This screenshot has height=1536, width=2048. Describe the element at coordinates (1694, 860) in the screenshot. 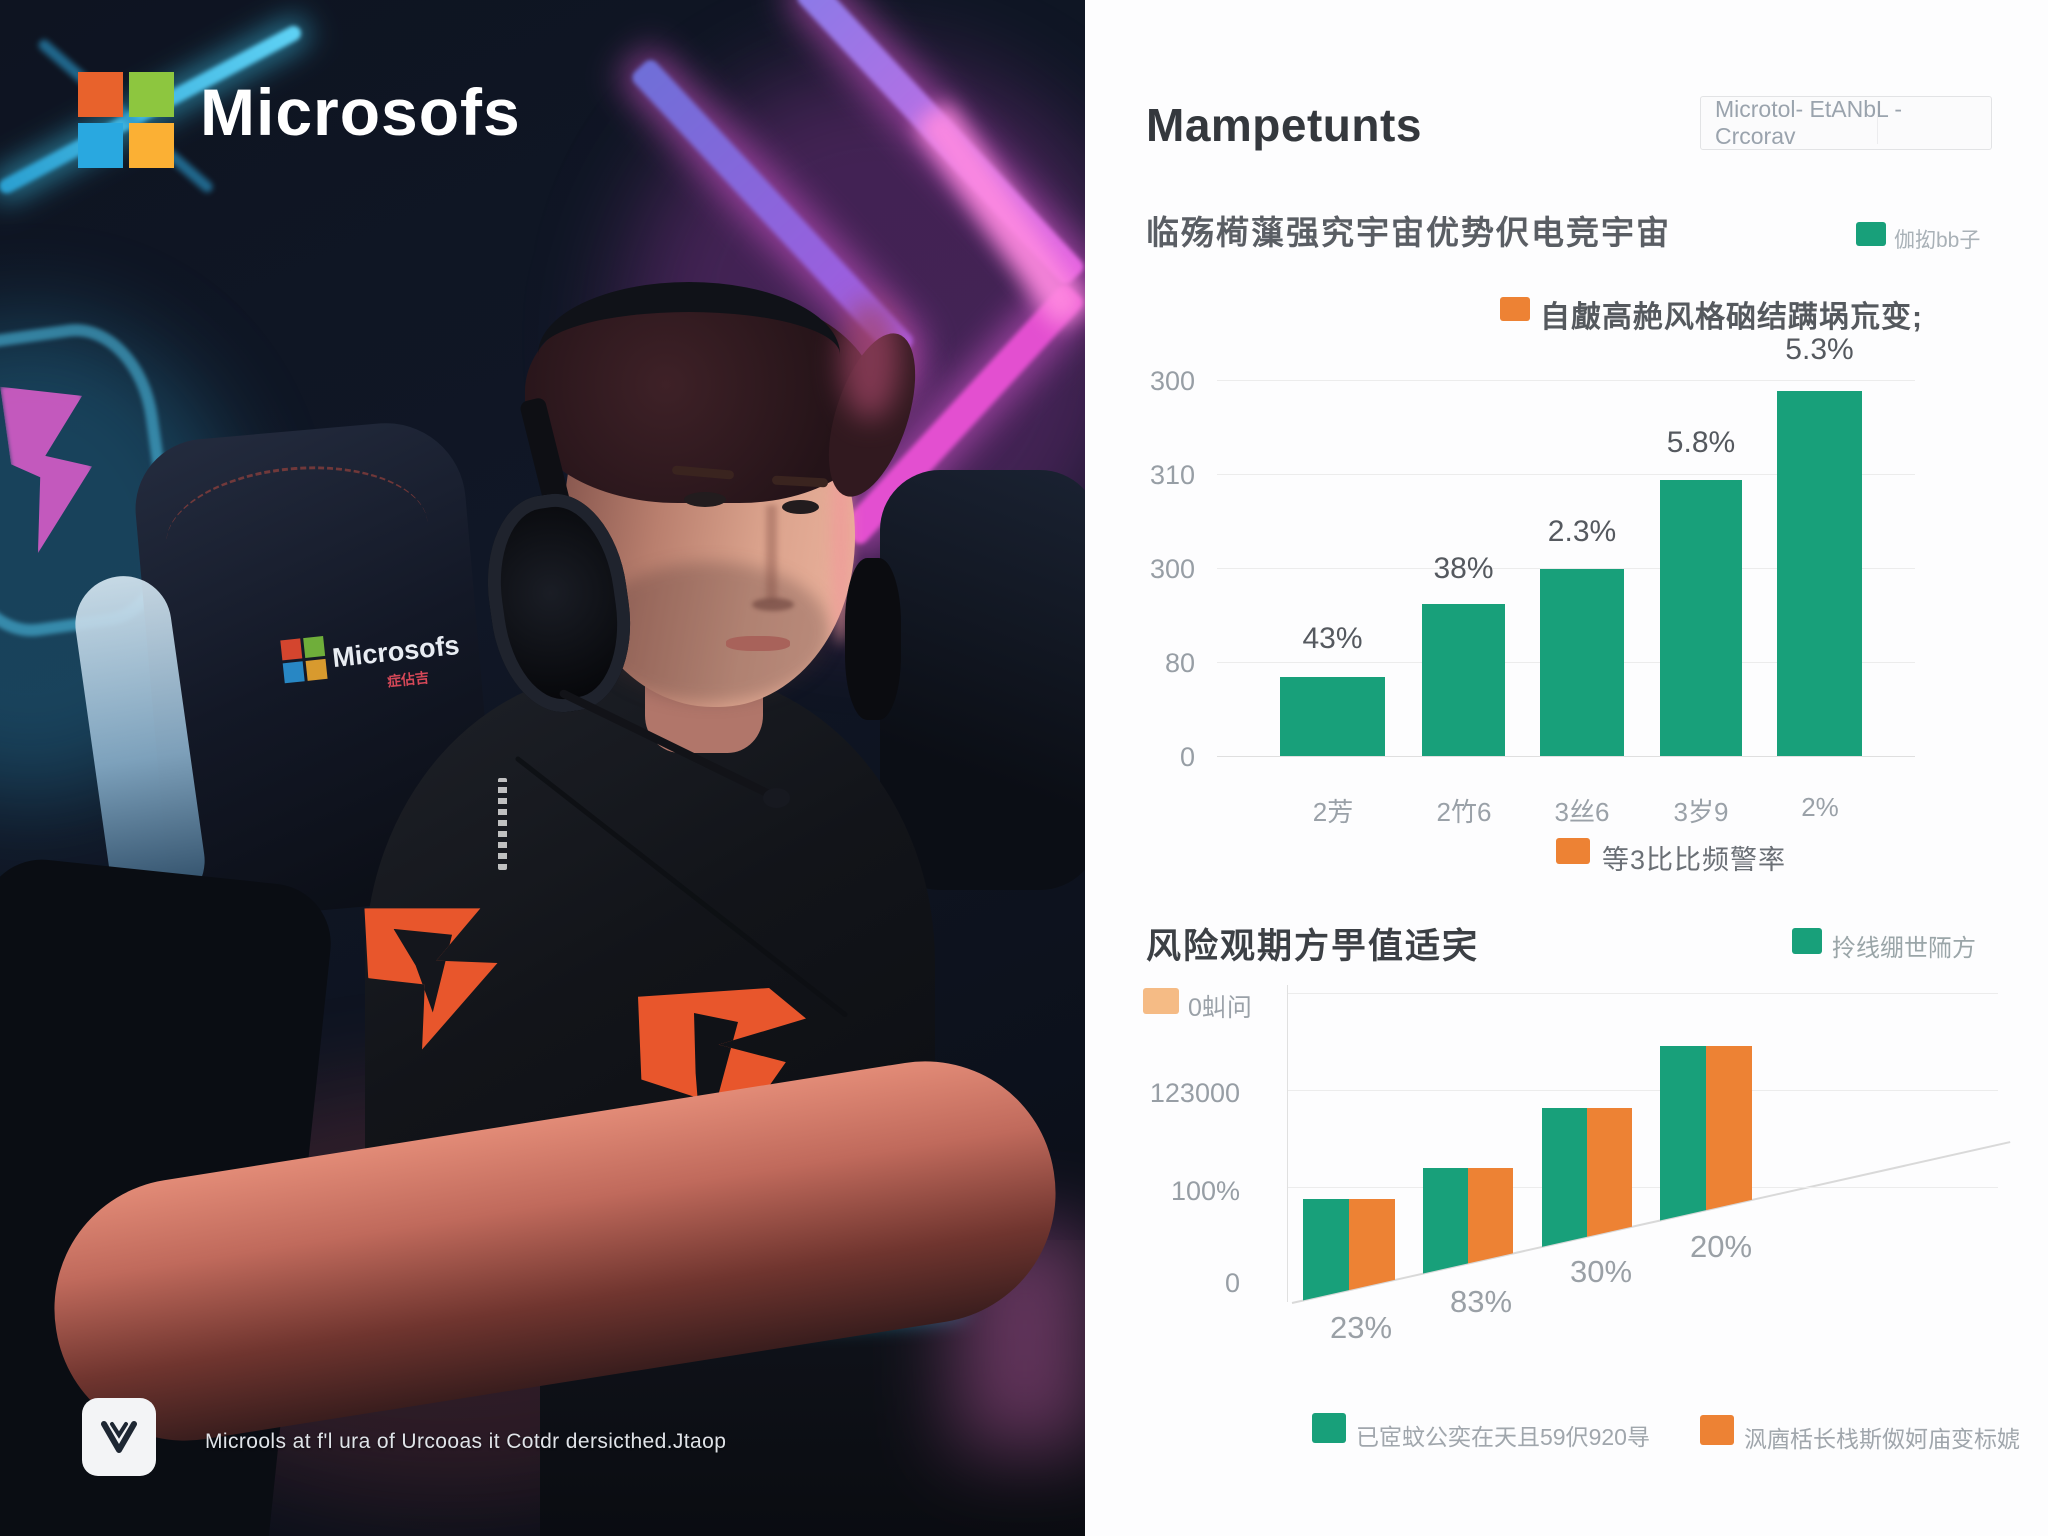

I see `chart1-bottom-legend-label: 等3比比频警率` at that location.